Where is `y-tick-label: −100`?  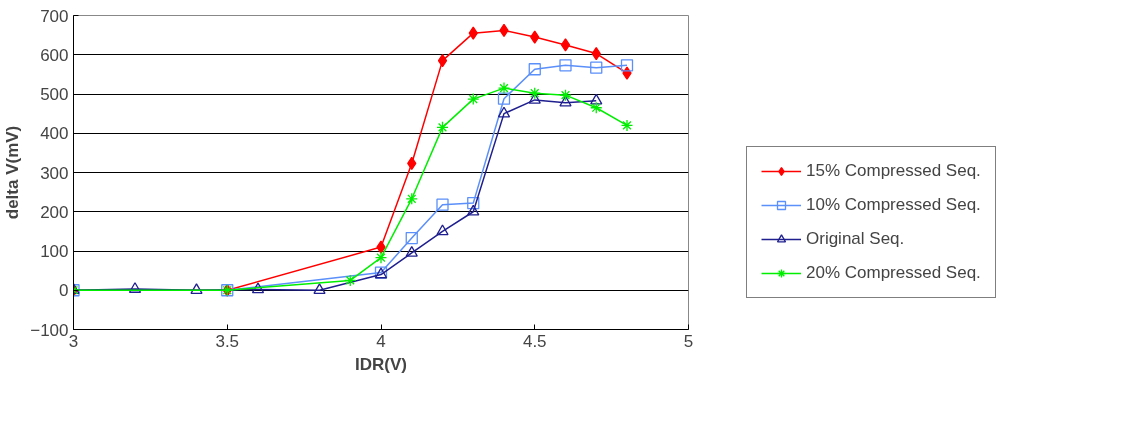 y-tick-label: −100 is located at coordinates (49, 330).